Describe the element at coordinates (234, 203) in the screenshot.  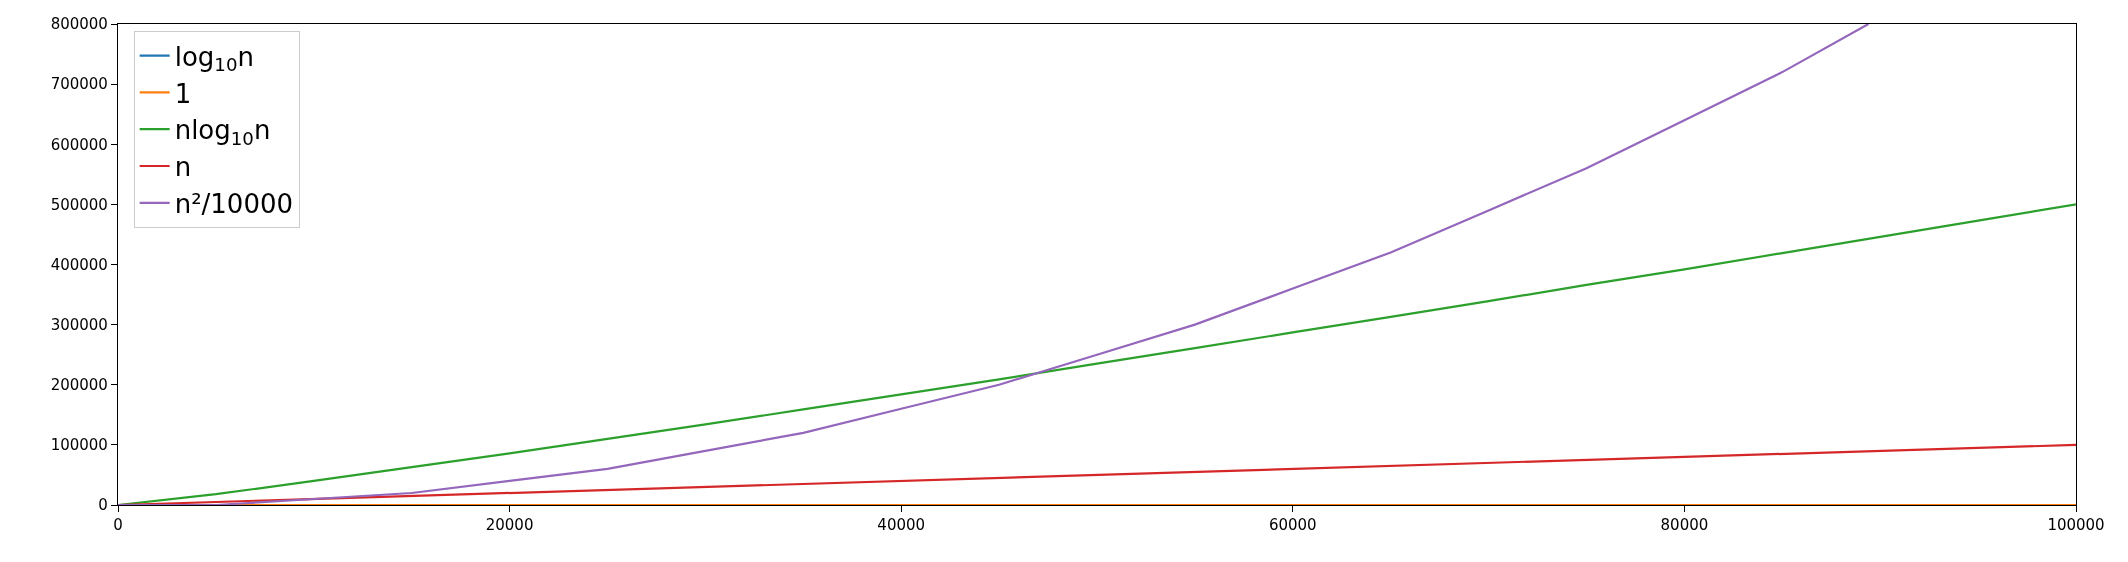
I see `legend-label: n²/10000` at that location.